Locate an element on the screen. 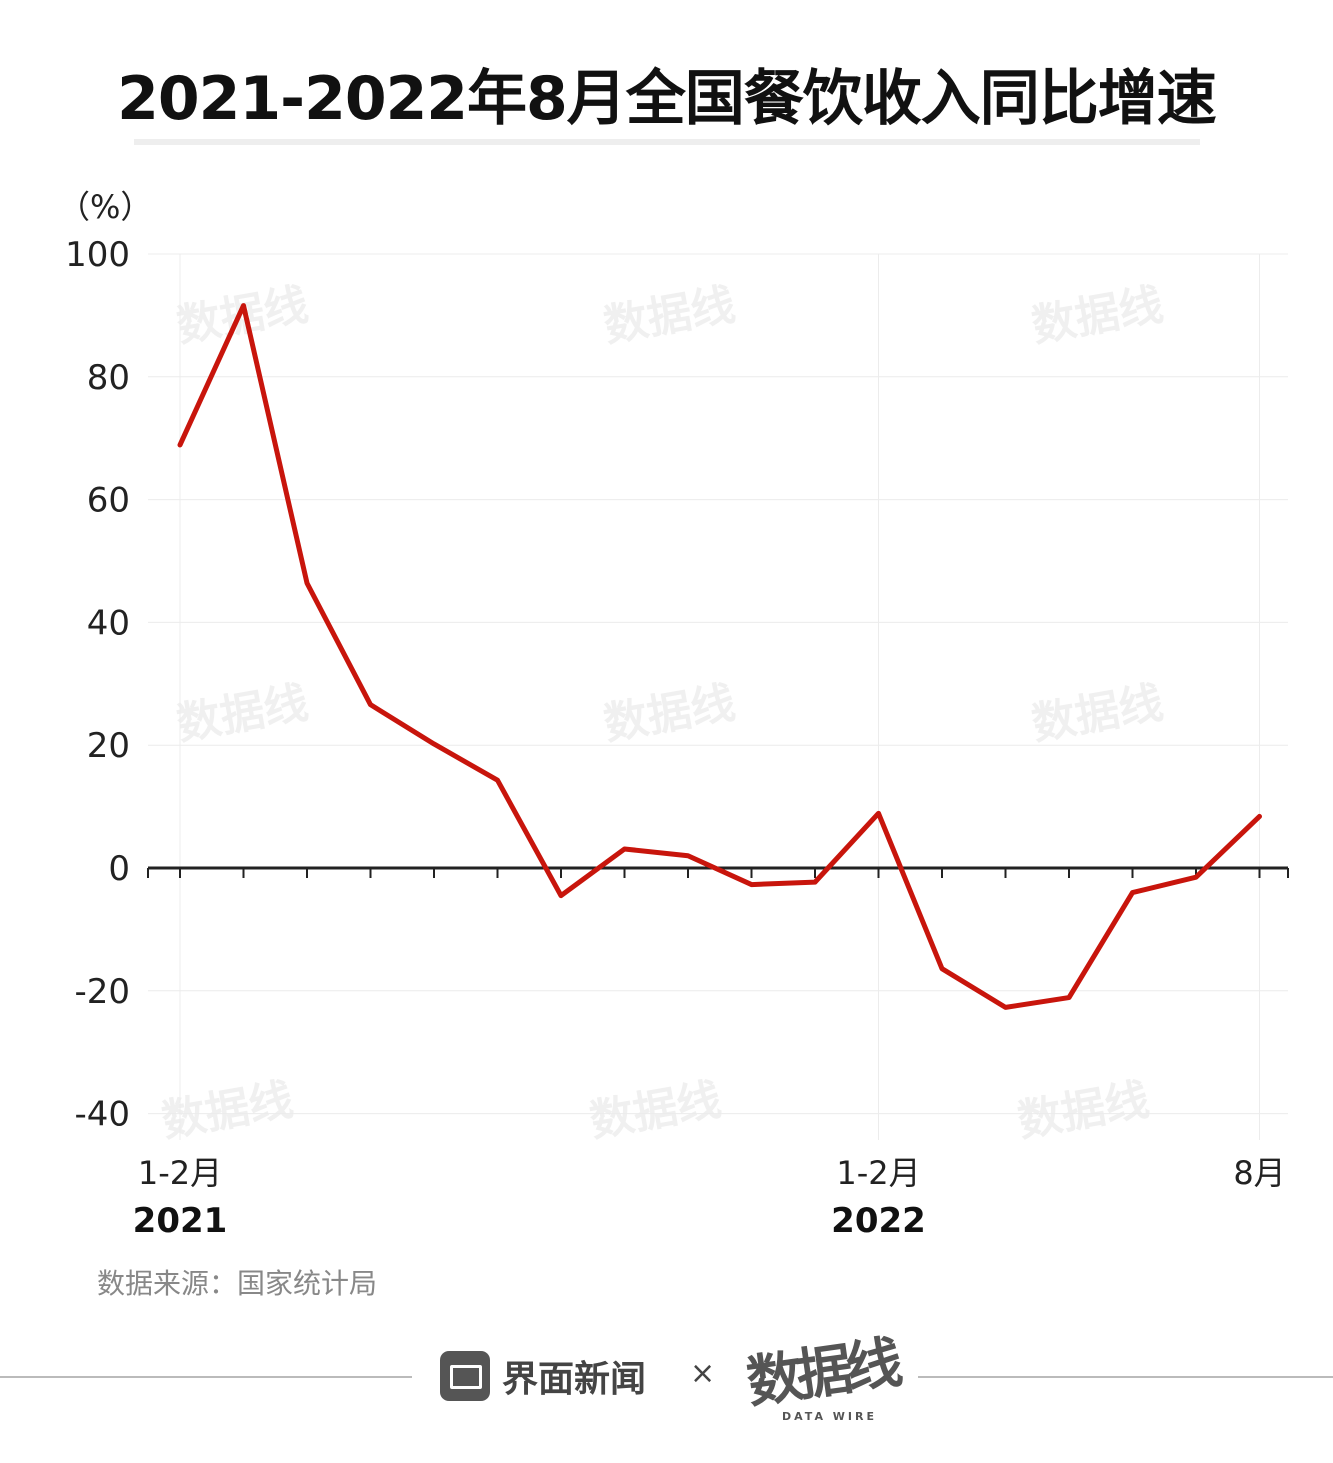  datawire-logo-text: 数据线 is located at coordinates (821, 1373).